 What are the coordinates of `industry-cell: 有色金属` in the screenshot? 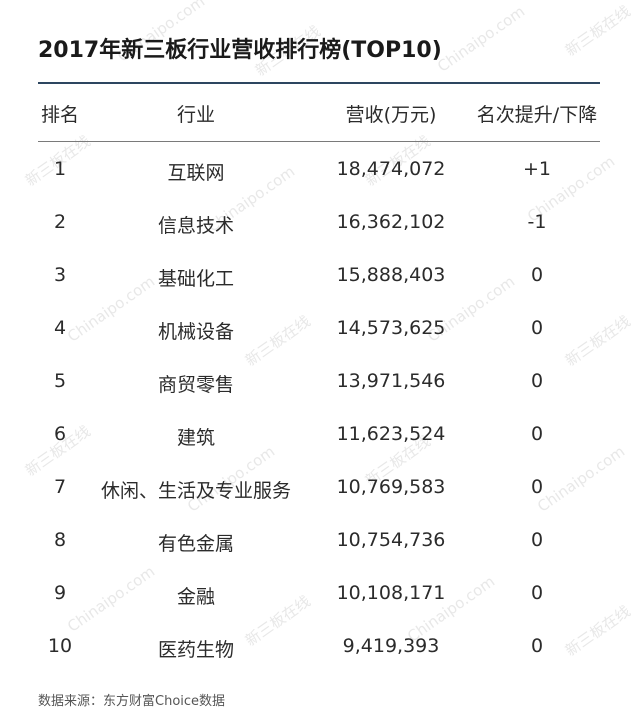 It's located at (195, 544).